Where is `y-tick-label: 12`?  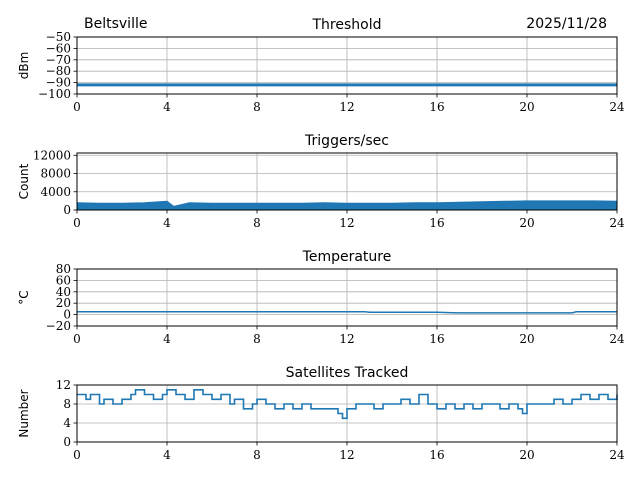 y-tick-label: 12 is located at coordinates (63, 385).